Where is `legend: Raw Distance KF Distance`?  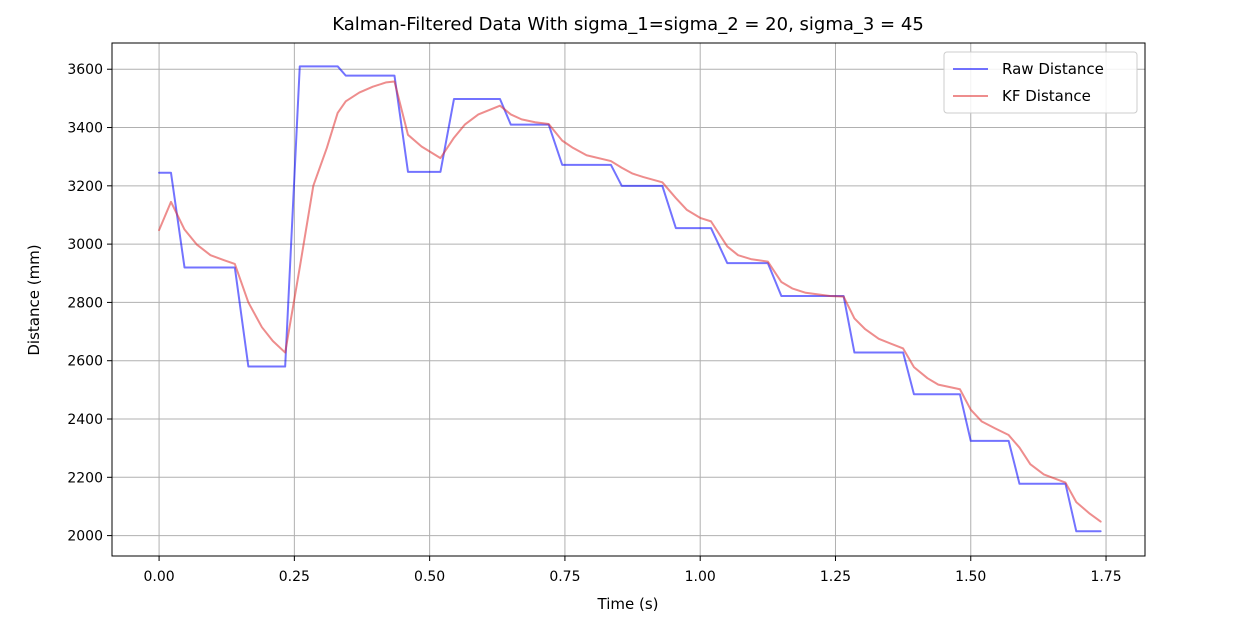
legend: Raw Distance KF Distance is located at coordinates (1040, 82).